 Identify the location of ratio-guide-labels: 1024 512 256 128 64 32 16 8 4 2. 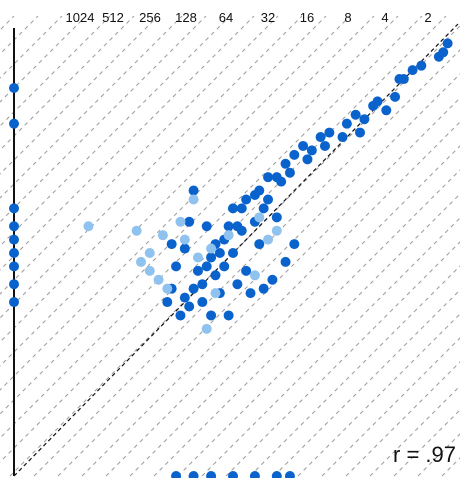
(249, 17).